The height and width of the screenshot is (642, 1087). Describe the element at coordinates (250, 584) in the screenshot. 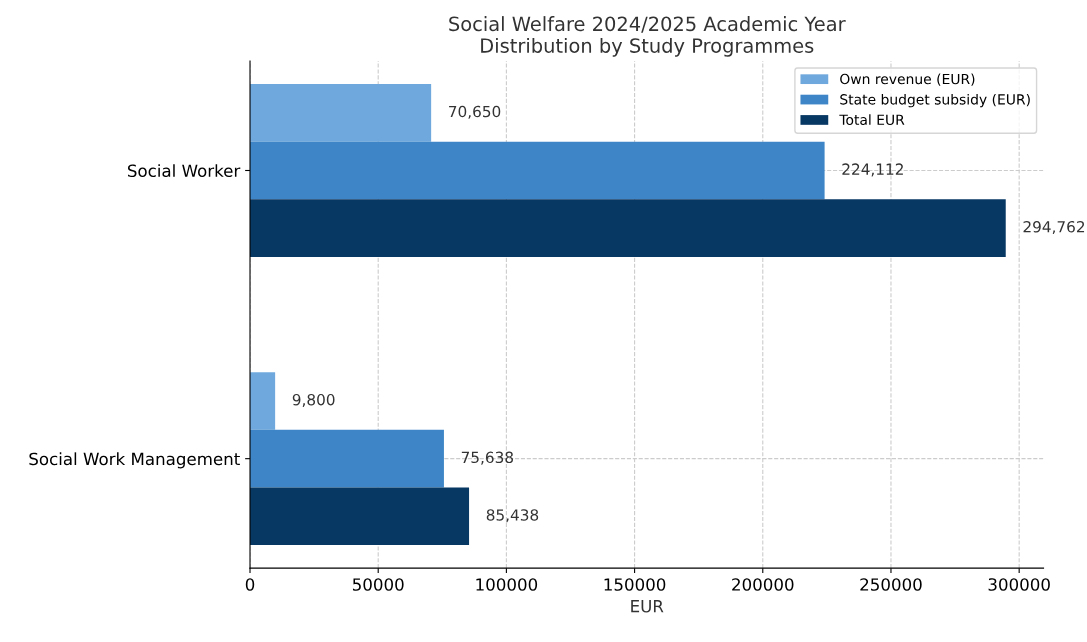

I see `x-tick-label: 0` at that location.